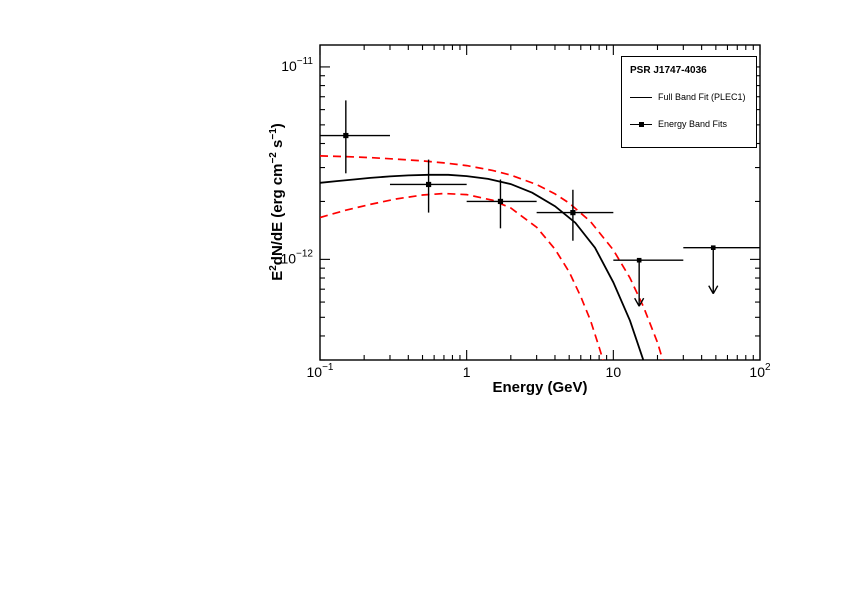 The height and width of the screenshot is (600, 842). I want to click on confidence-band-upper, so click(492, 257).